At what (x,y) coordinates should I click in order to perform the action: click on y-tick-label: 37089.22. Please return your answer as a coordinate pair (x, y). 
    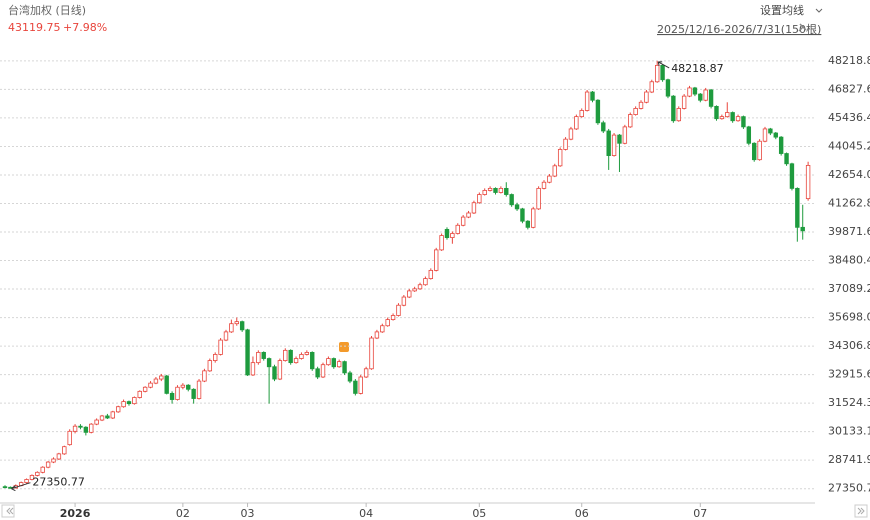
    Looking at the image, I should click on (849, 288).